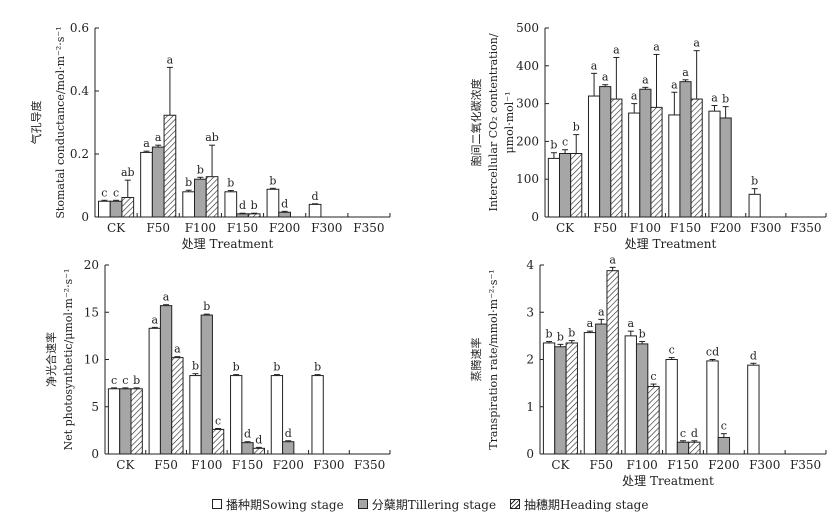 This screenshot has height=515, width=840. What do you see at coordinates (586, 504) in the screenshot?
I see `legend-label-heading: 抽穗期Heading stage` at bounding box center [586, 504].